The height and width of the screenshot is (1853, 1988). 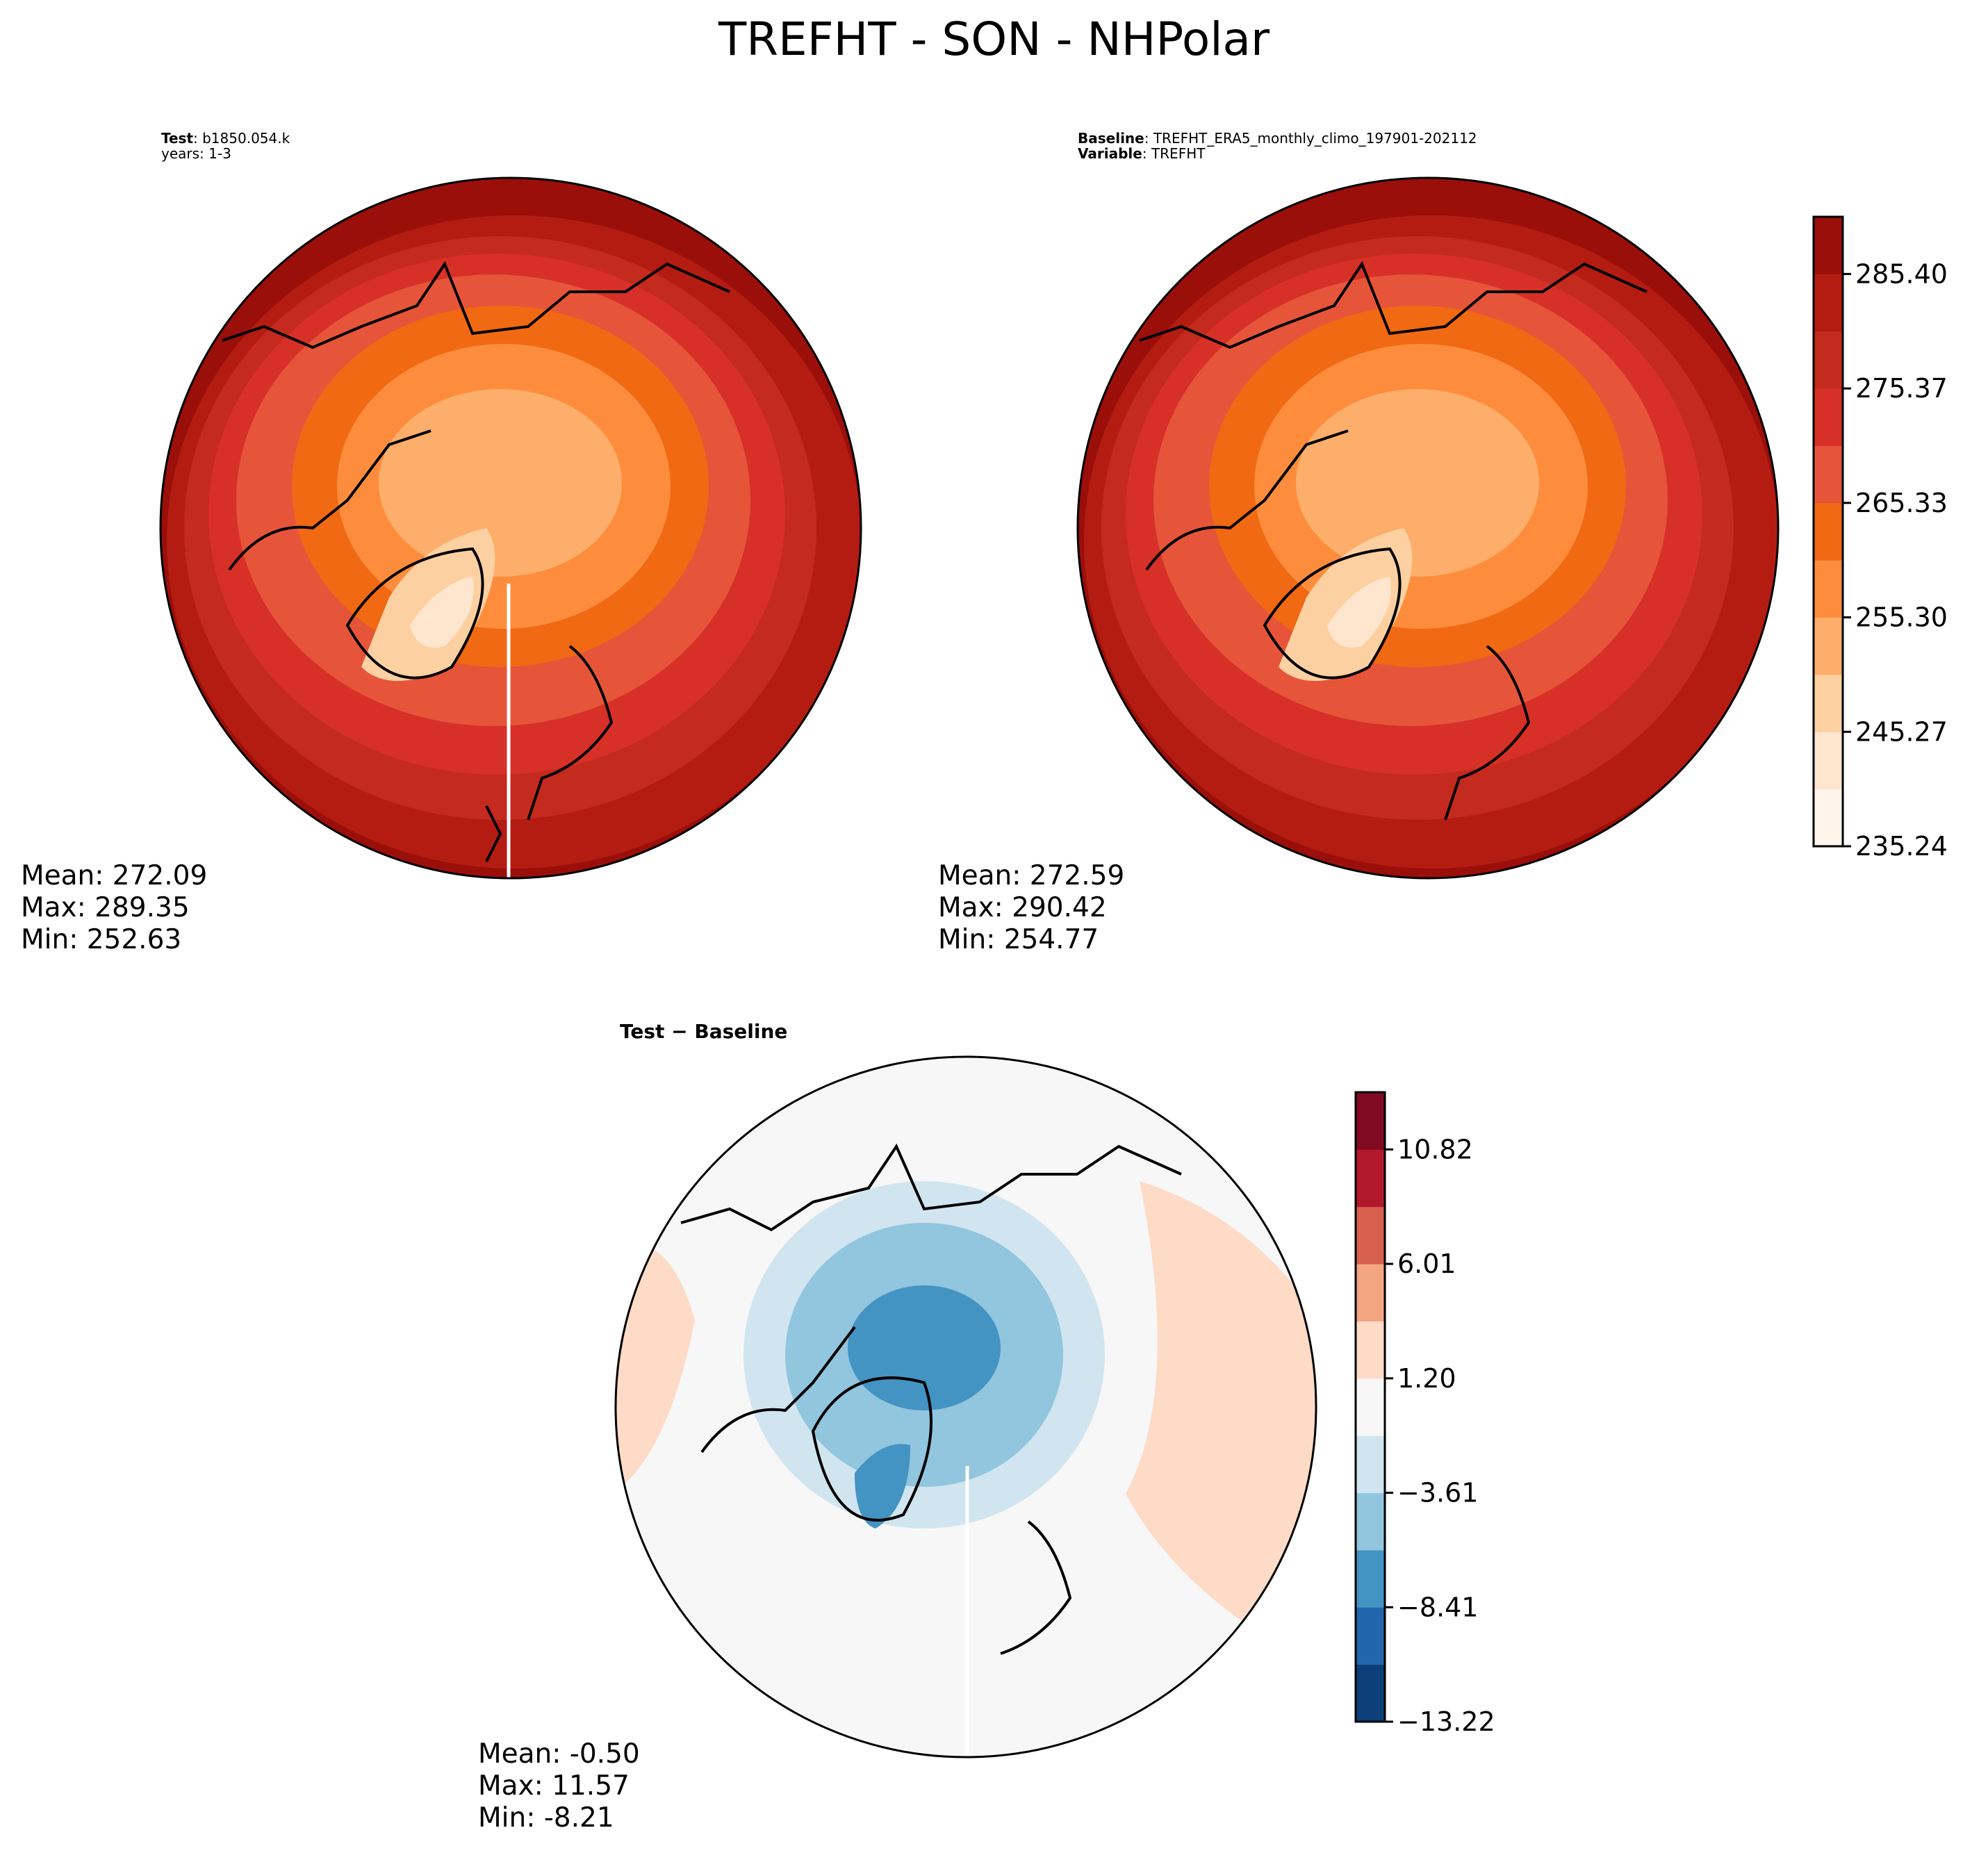 I want to click on test-label-key: Test, so click(x=177, y=138).